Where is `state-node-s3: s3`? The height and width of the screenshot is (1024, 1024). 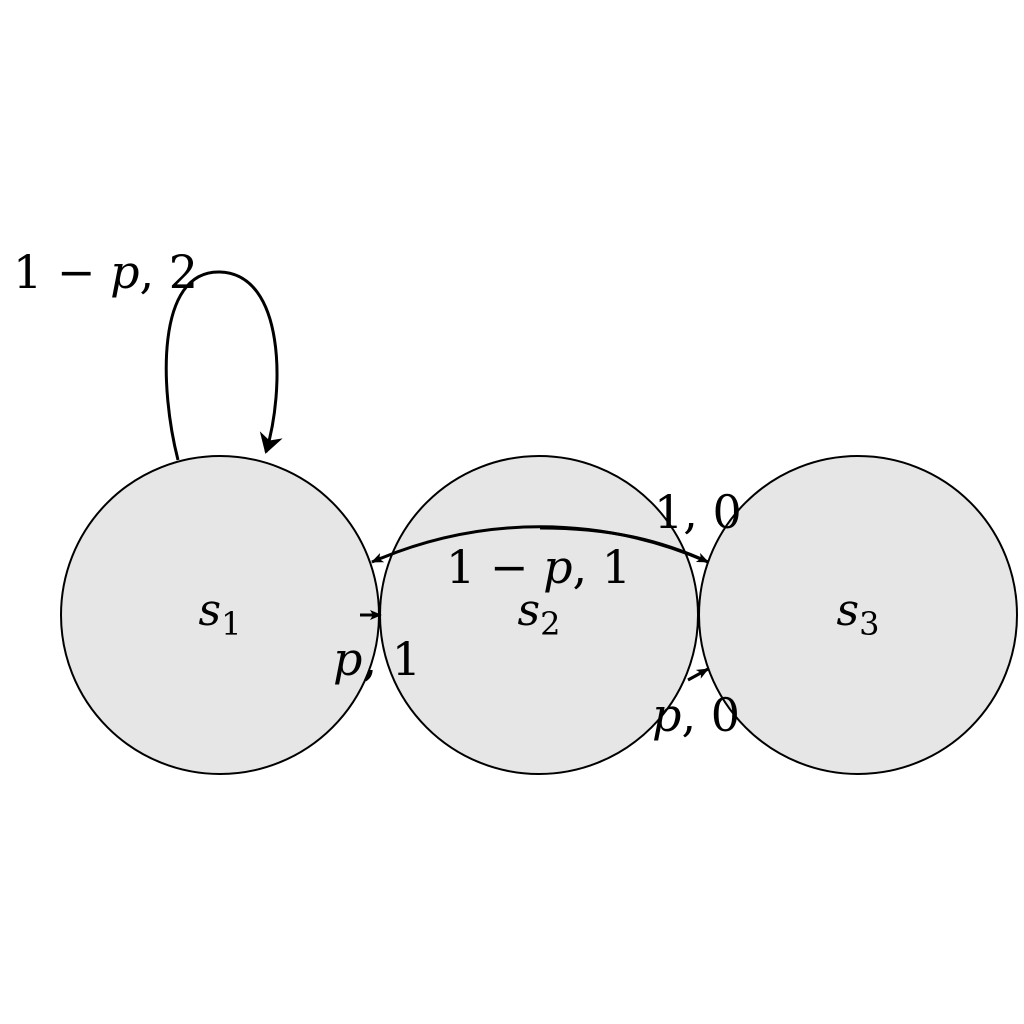
state-node-s3: s3 is located at coordinates (858, 615).